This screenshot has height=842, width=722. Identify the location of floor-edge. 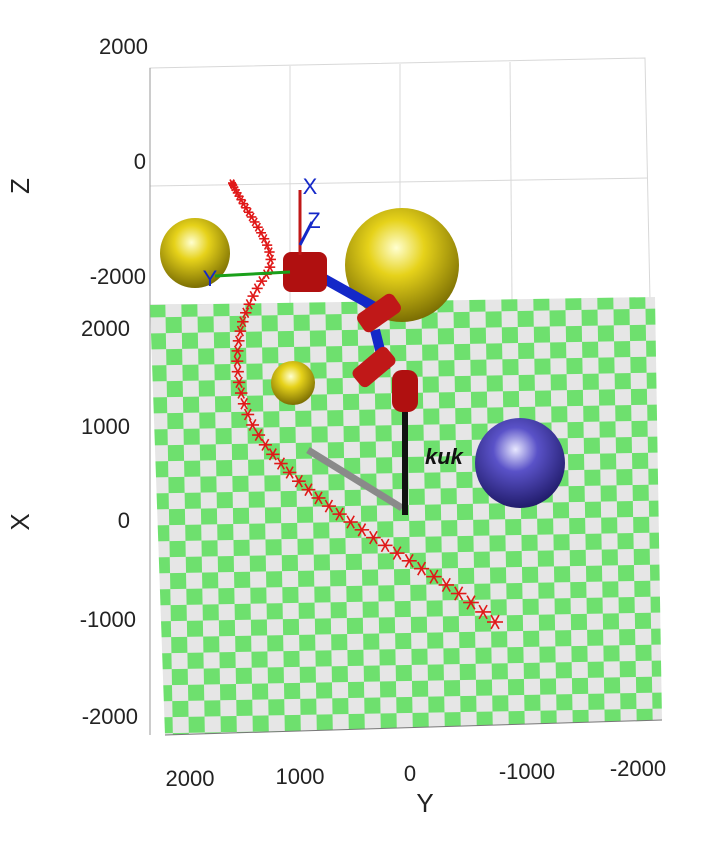
(413, 727).